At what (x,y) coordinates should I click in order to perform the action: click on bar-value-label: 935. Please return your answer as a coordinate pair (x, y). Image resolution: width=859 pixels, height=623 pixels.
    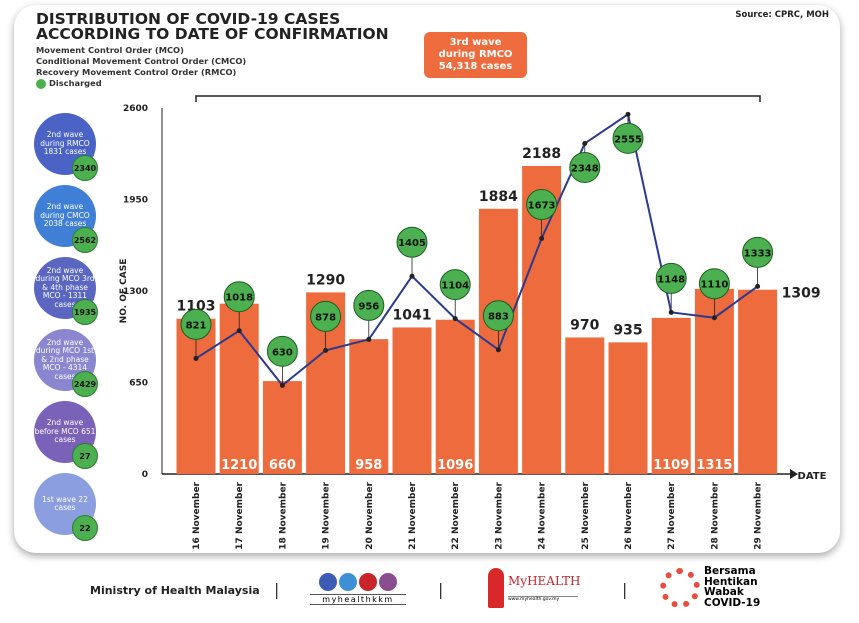
    Looking at the image, I should click on (627, 330).